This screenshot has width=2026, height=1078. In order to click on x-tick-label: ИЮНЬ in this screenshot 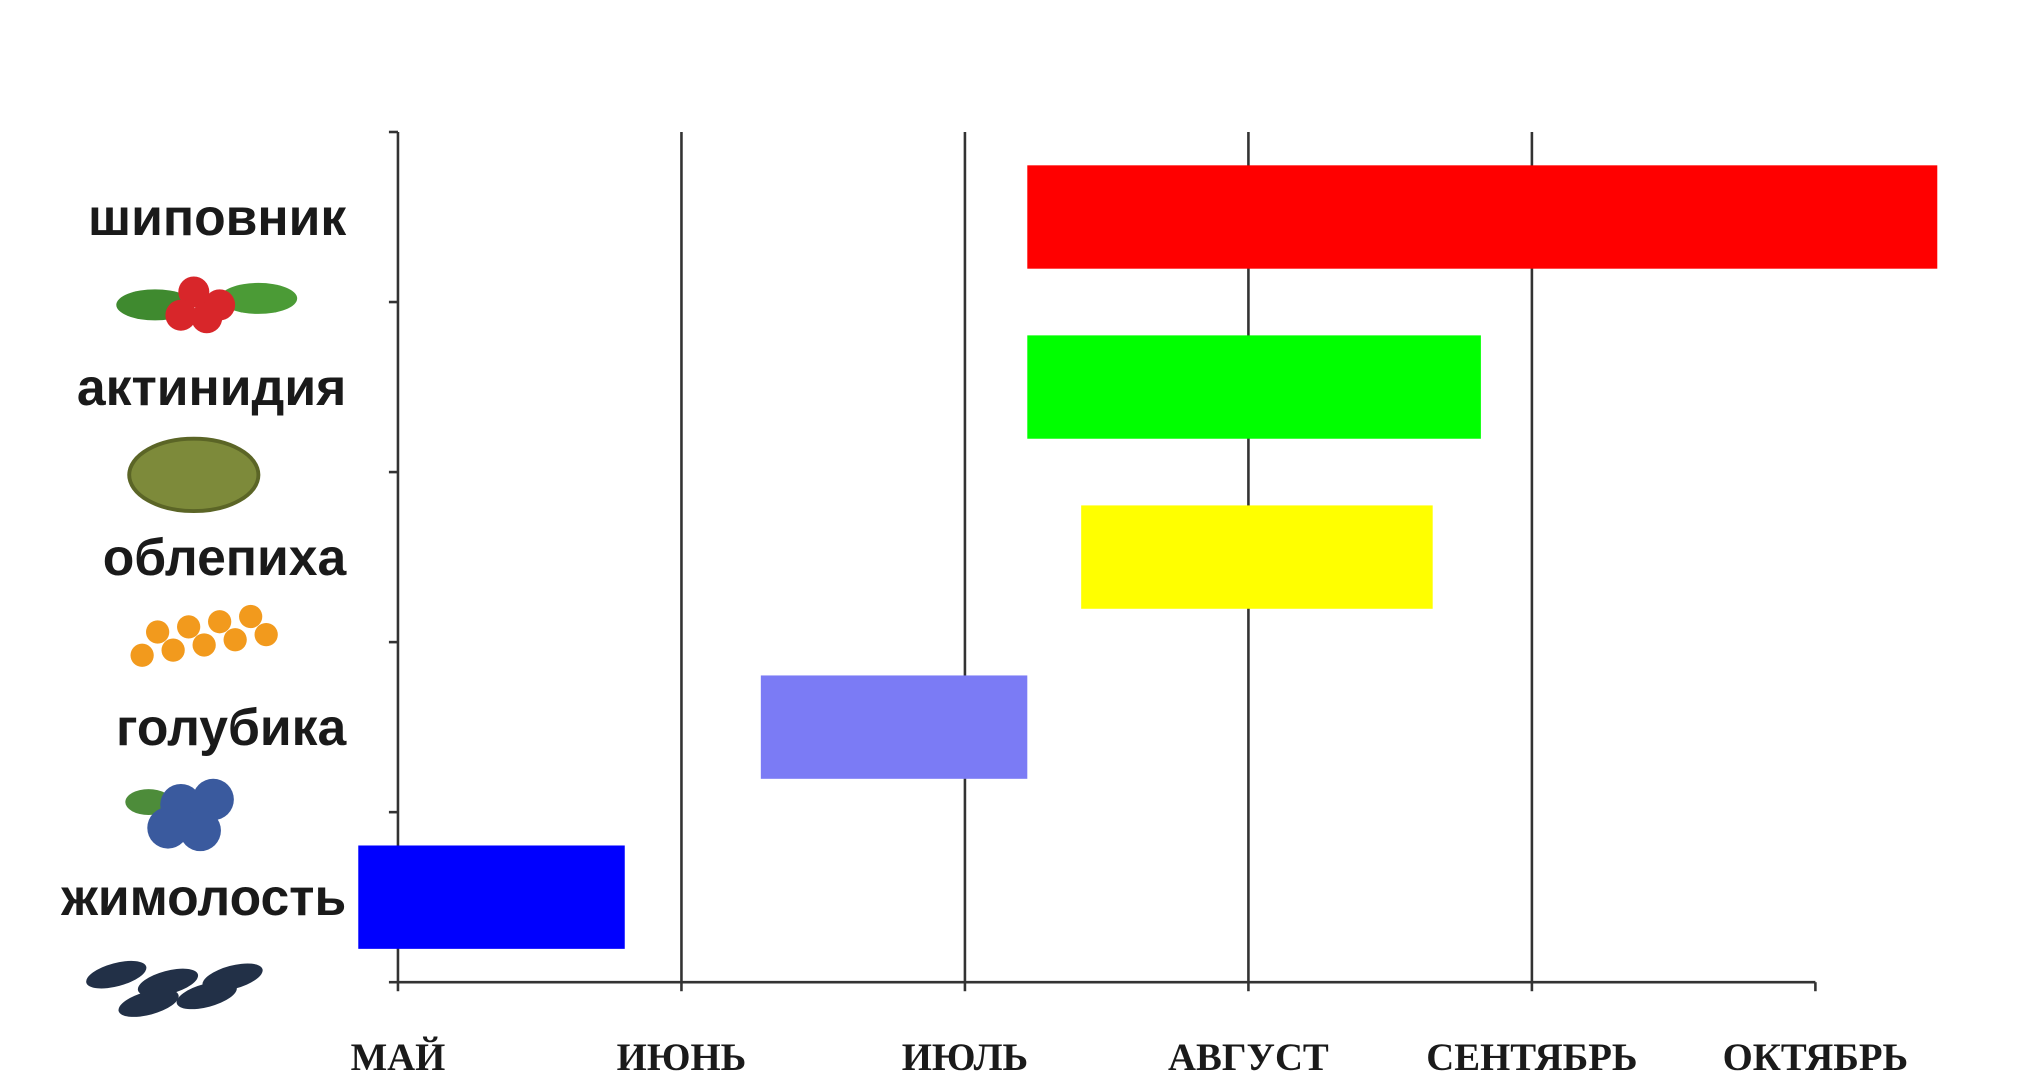, I will do `click(682, 1057)`.